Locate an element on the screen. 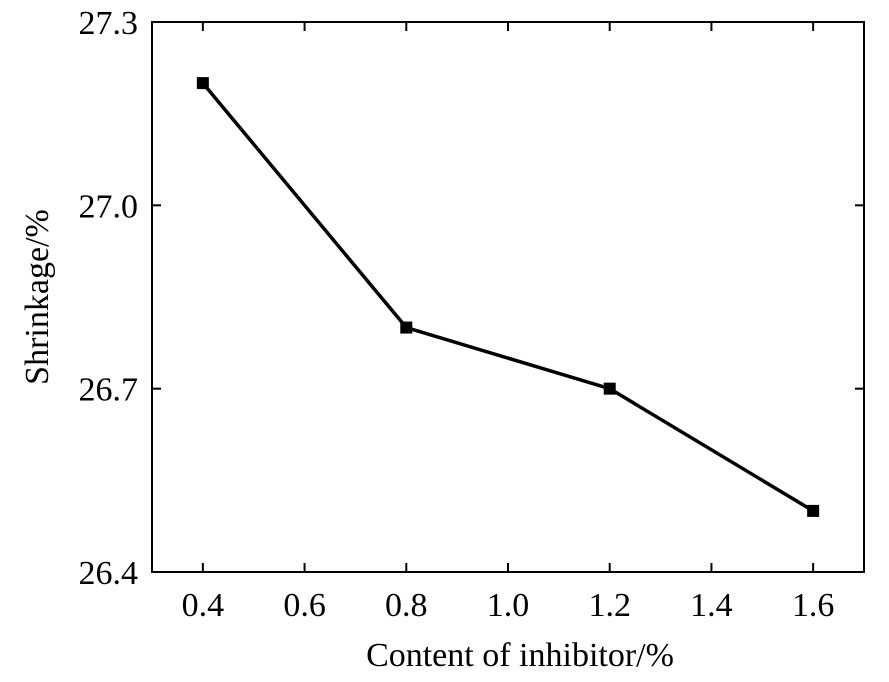  x-tick-label: 1.6 is located at coordinates (813, 605).